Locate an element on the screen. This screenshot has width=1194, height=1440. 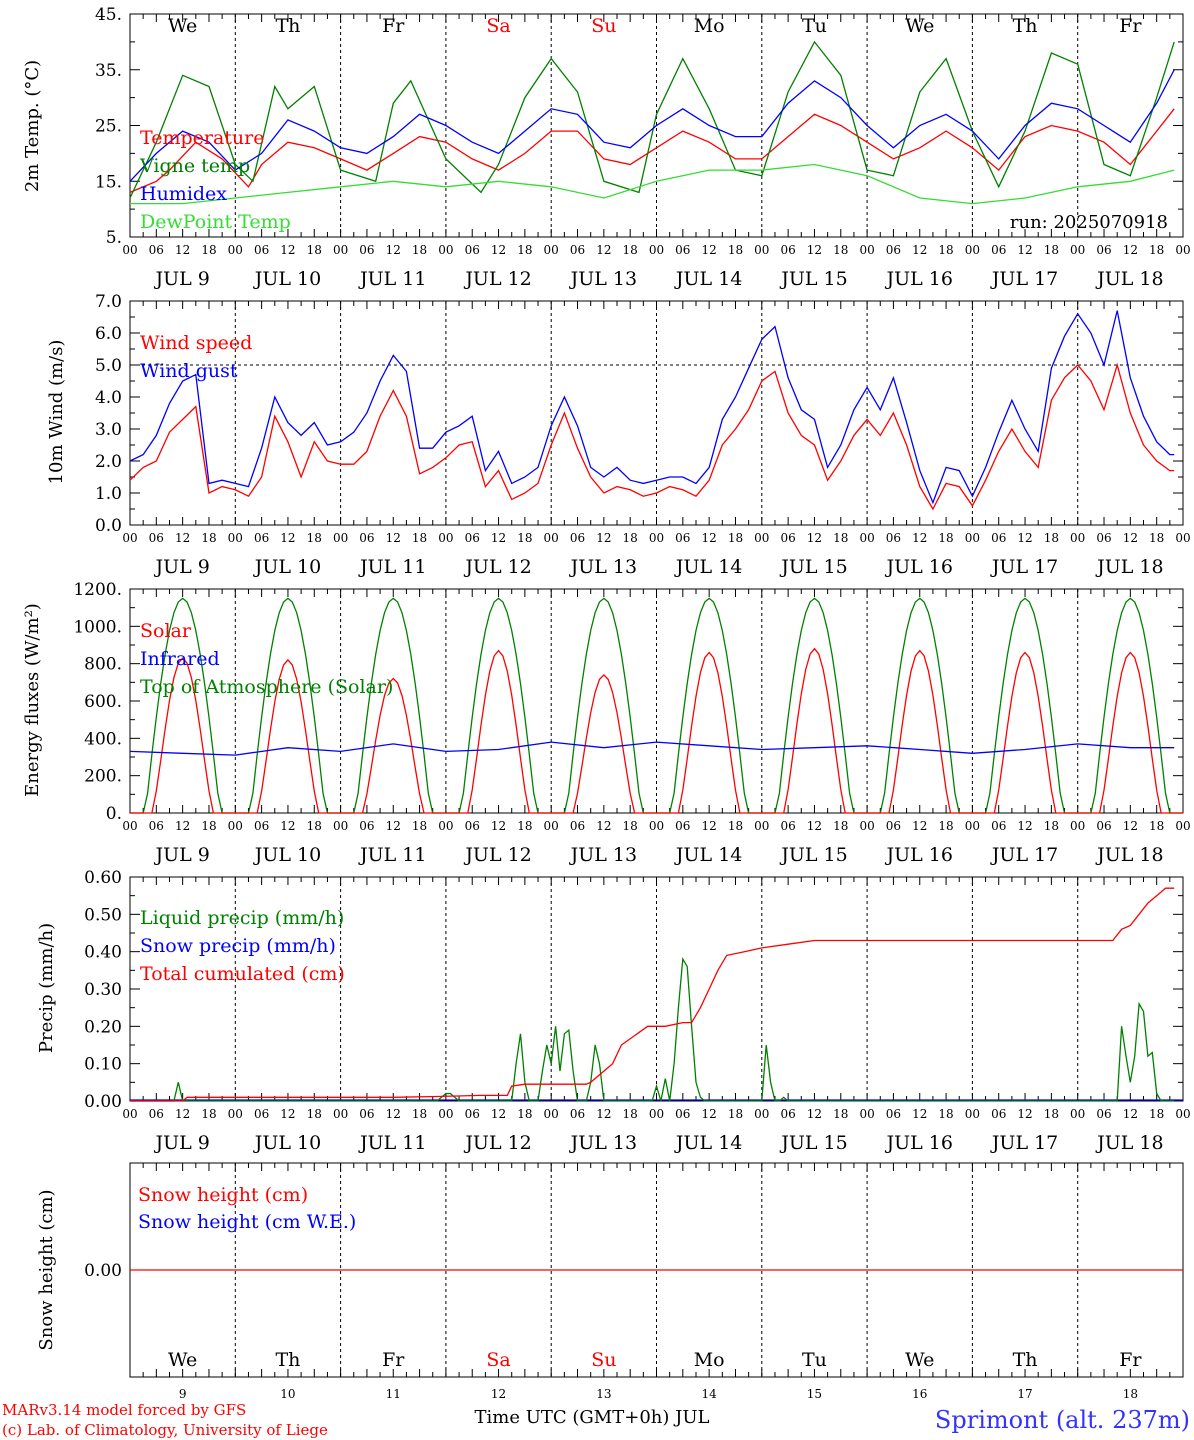
y-tick-label: 400. is located at coordinates (103, 739).